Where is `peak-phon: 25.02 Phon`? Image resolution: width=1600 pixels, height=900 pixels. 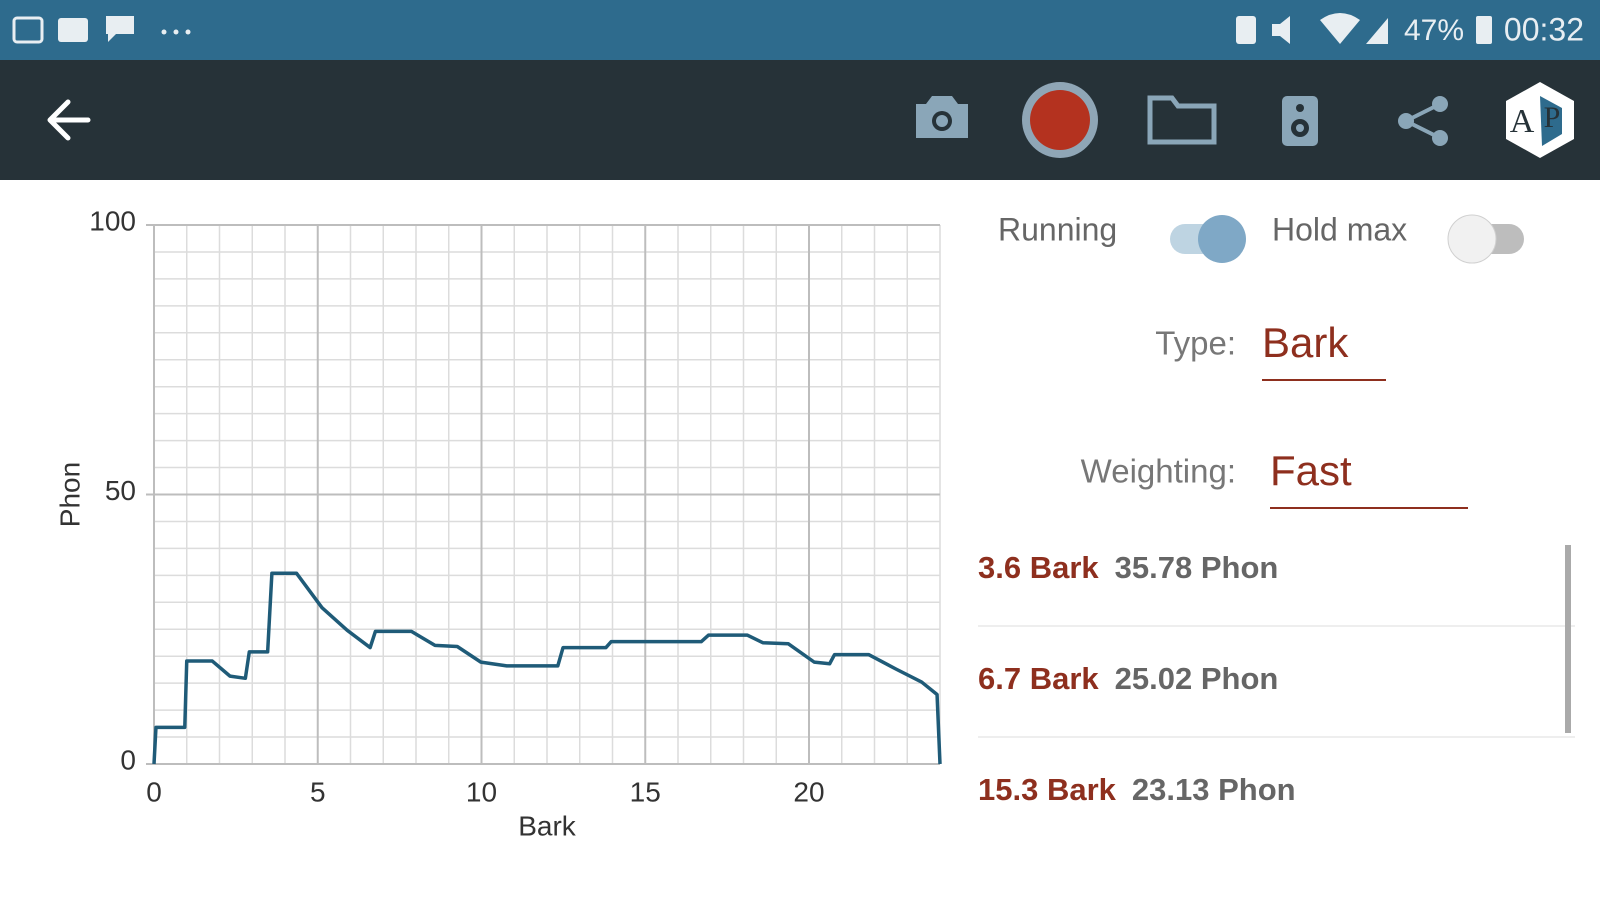
peak-phon: 25.02 Phon is located at coordinates (1197, 678).